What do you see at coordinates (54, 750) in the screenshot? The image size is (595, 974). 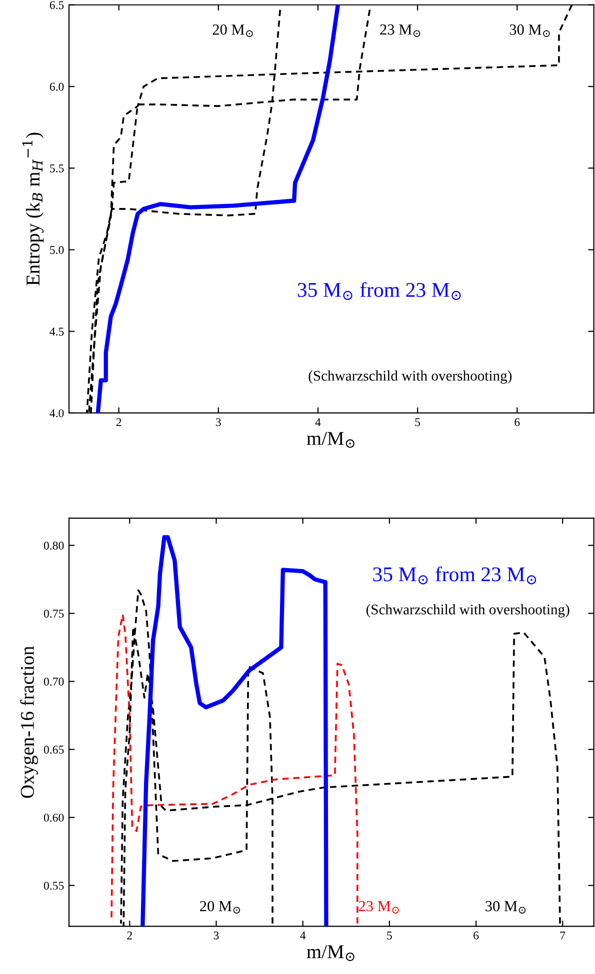 I see `y-tick-label: 0.65` at bounding box center [54, 750].